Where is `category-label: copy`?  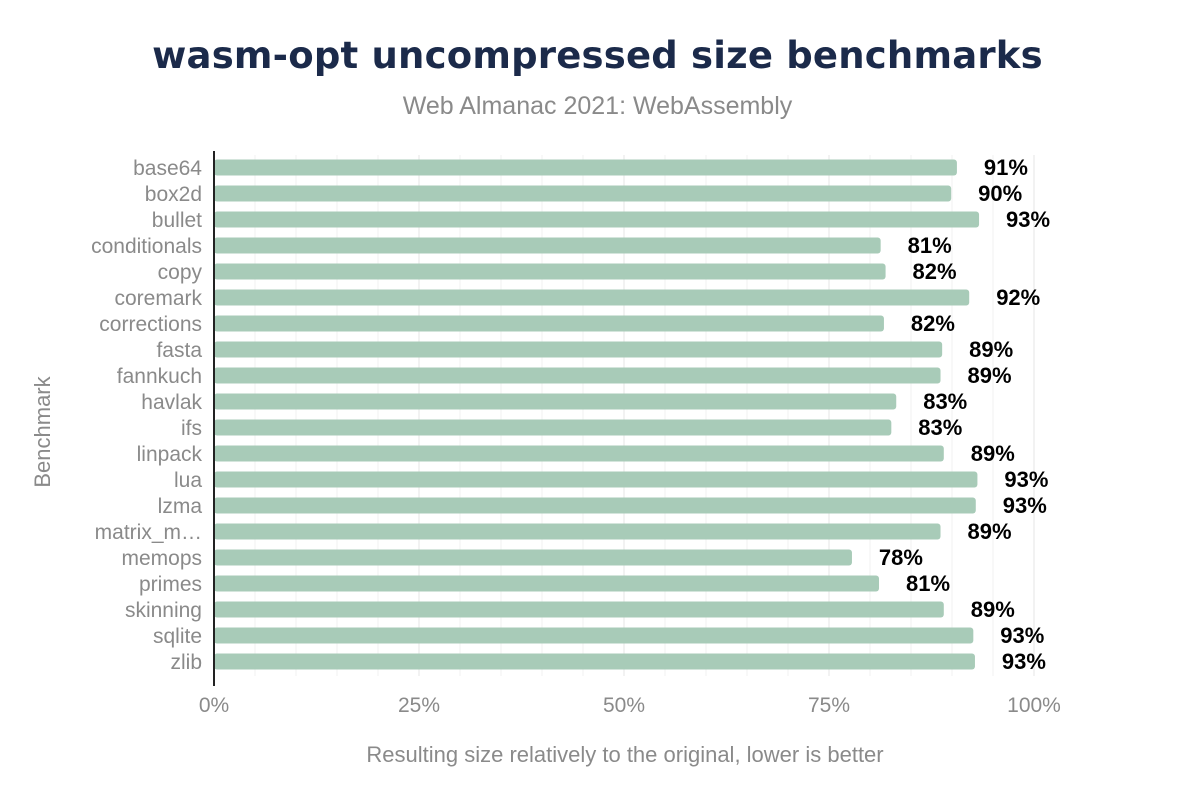 category-label: copy is located at coordinates (180, 272).